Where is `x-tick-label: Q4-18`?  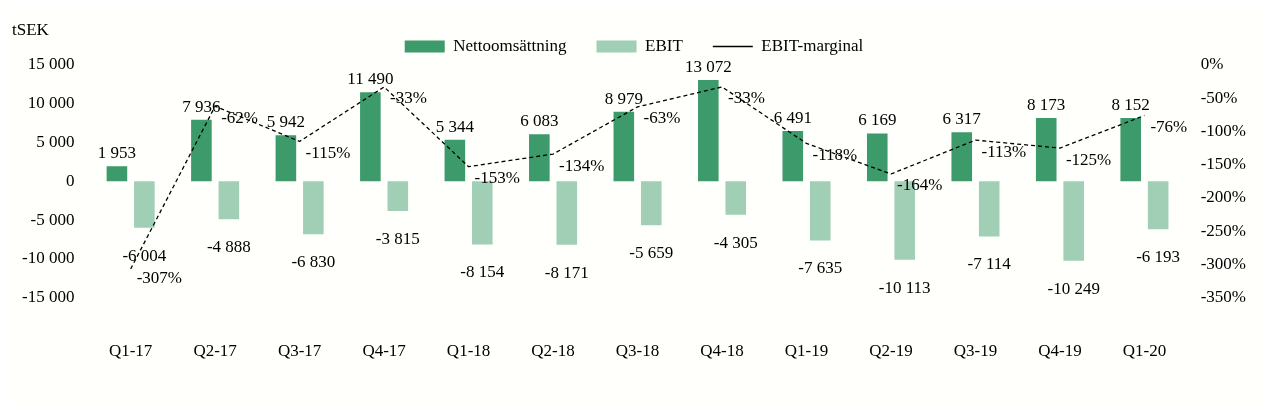
x-tick-label: Q4-18 is located at coordinates (722, 351).